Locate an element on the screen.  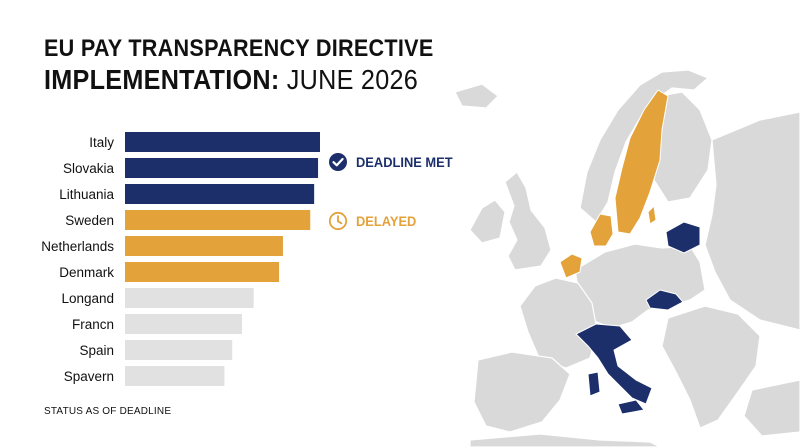
legend-met-label: DEADLINE MET is located at coordinates (404, 162).